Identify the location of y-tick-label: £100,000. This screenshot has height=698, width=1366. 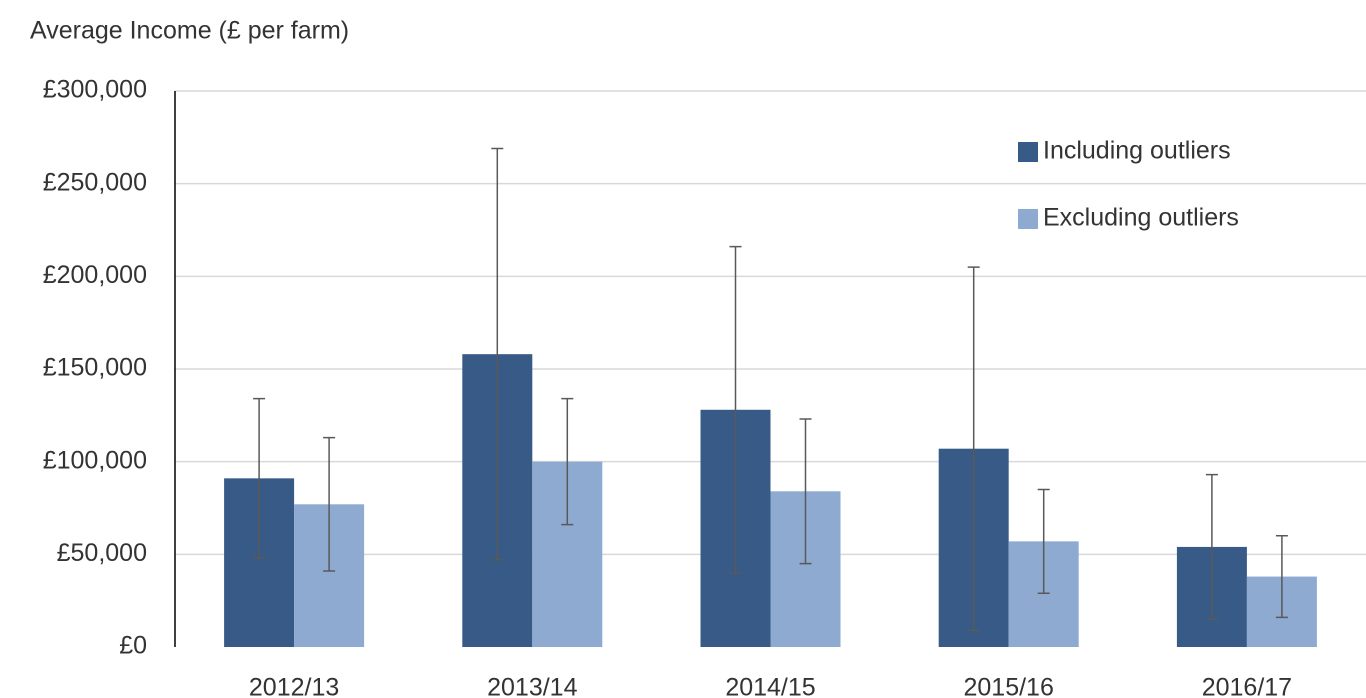
(95, 460).